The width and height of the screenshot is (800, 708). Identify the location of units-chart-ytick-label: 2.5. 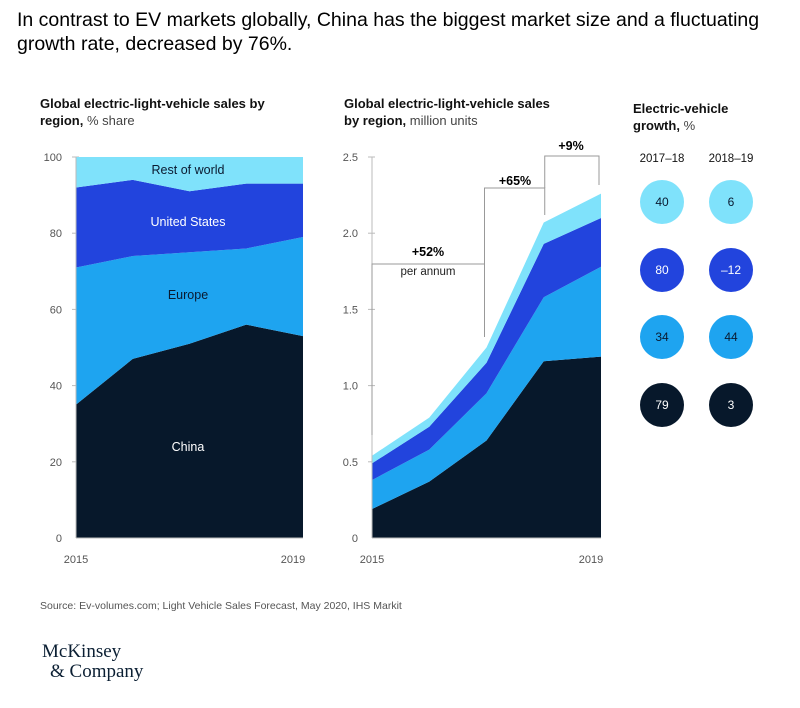
(350, 158).